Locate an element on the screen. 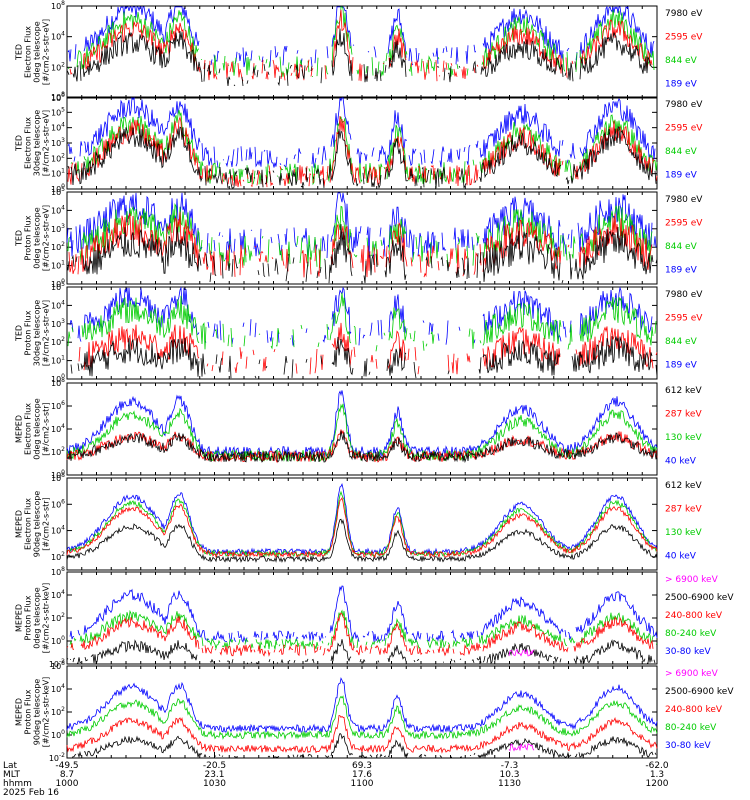  x-tick-label-mlt: 8.7 is located at coordinates (67, 775).